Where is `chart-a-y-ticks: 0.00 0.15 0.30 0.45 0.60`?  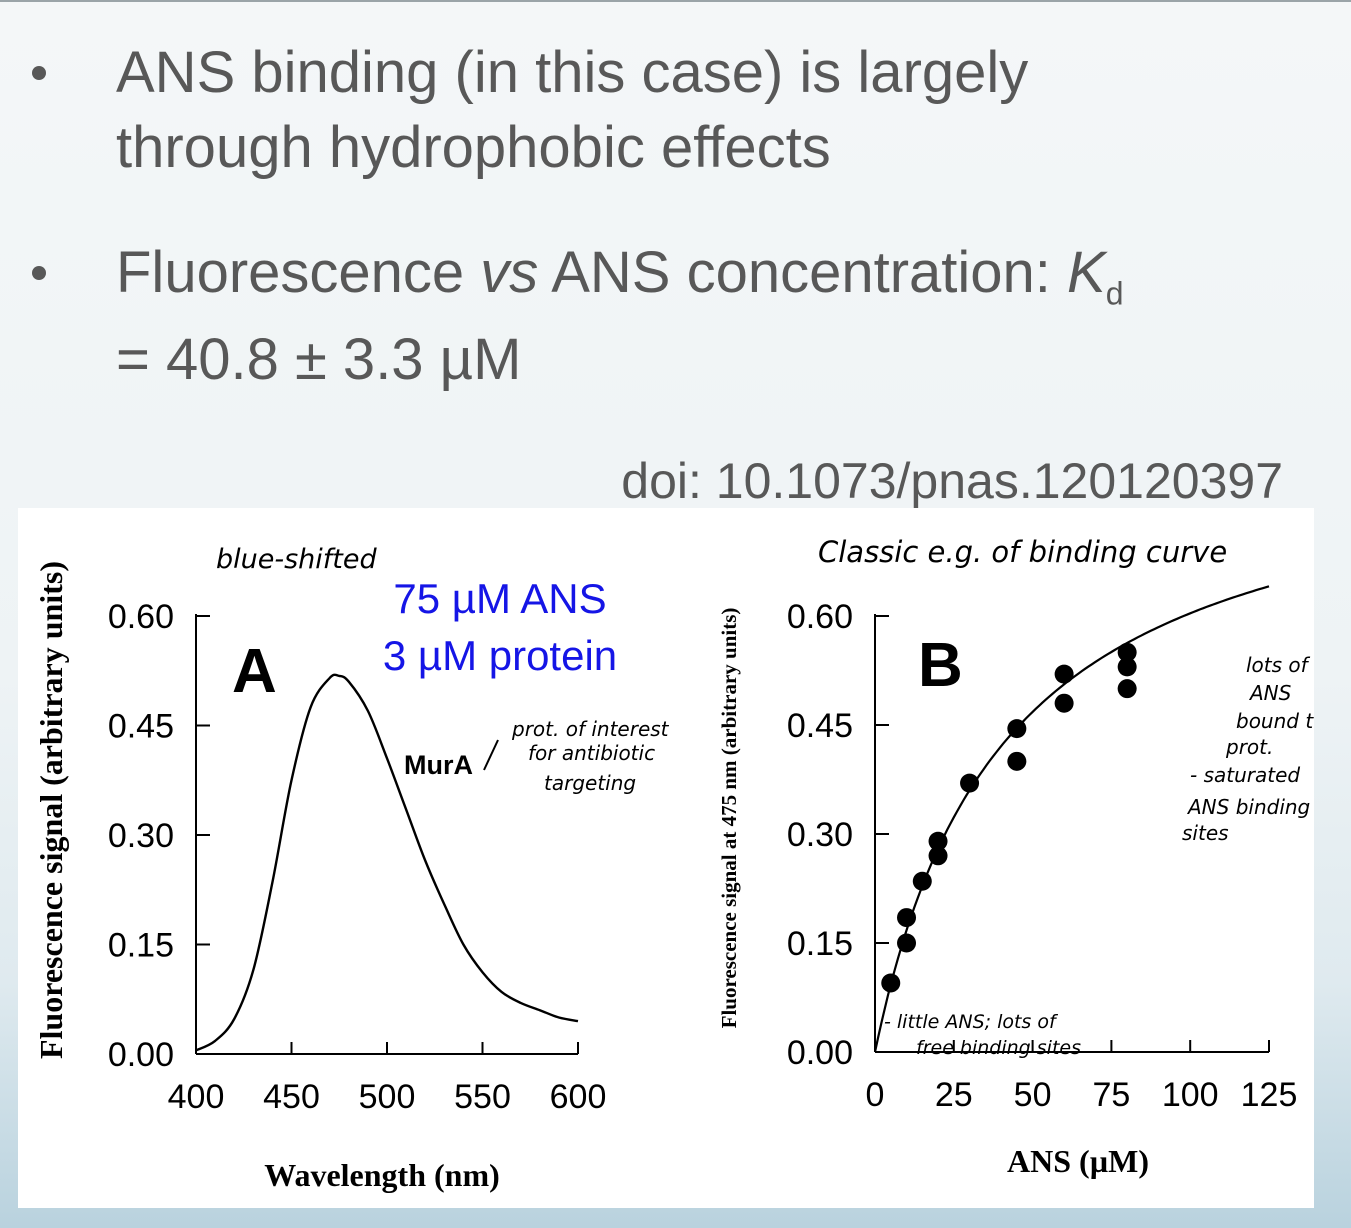 chart-a-y-ticks: 0.00 0.15 0.30 0.45 0.60 is located at coordinates (159, 836).